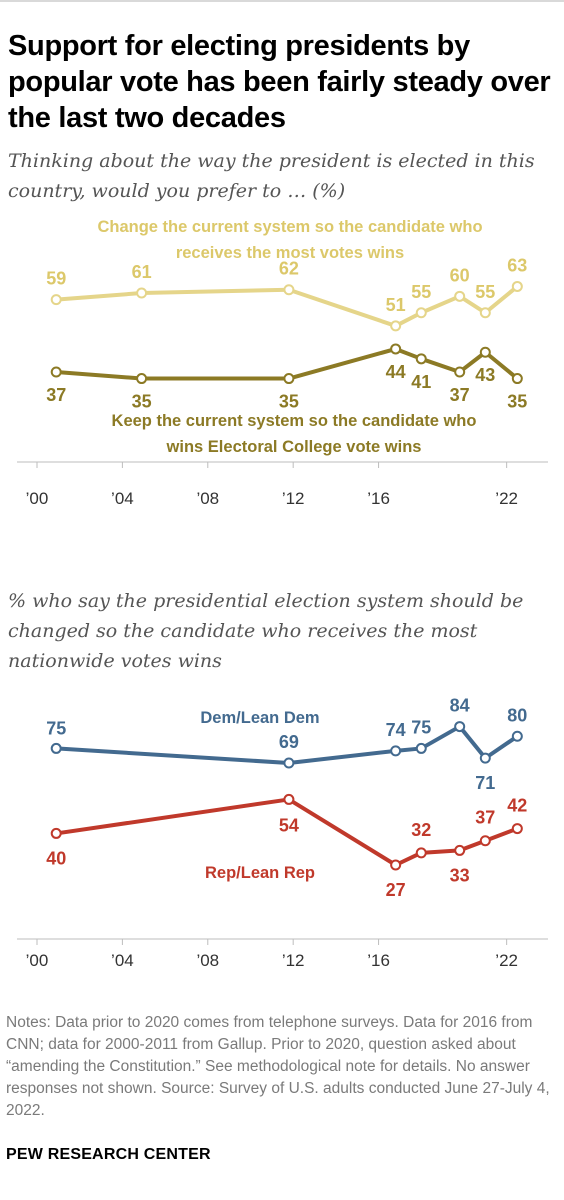 The image size is (564, 1200). What do you see at coordinates (460, 875) in the screenshot?
I see `data-value-label: 33` at bounding box center [460, 875].